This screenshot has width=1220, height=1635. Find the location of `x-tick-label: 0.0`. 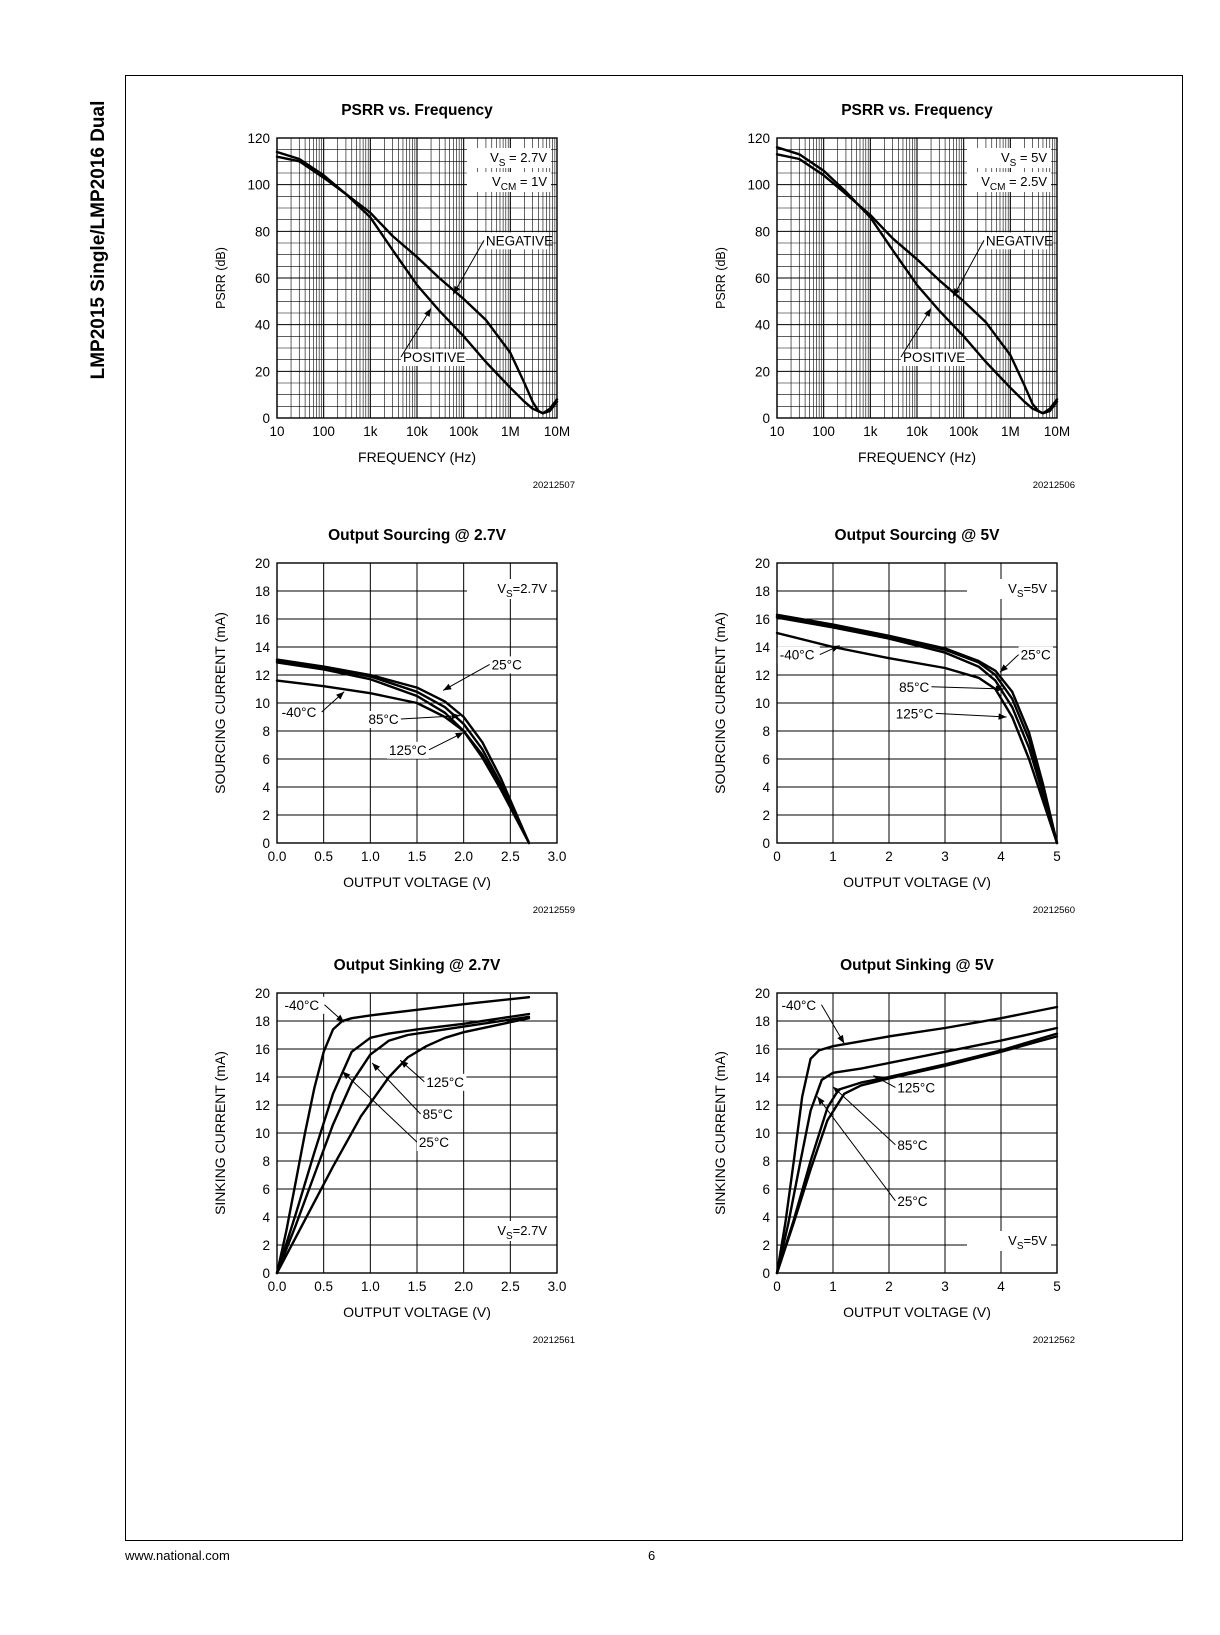

x-tick-label: 0.0 is located at coordinates (277, 1286).